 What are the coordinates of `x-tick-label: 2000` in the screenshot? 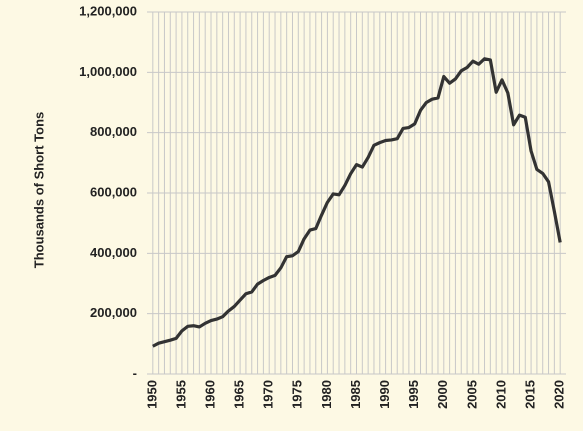 It's located at (442, 394).